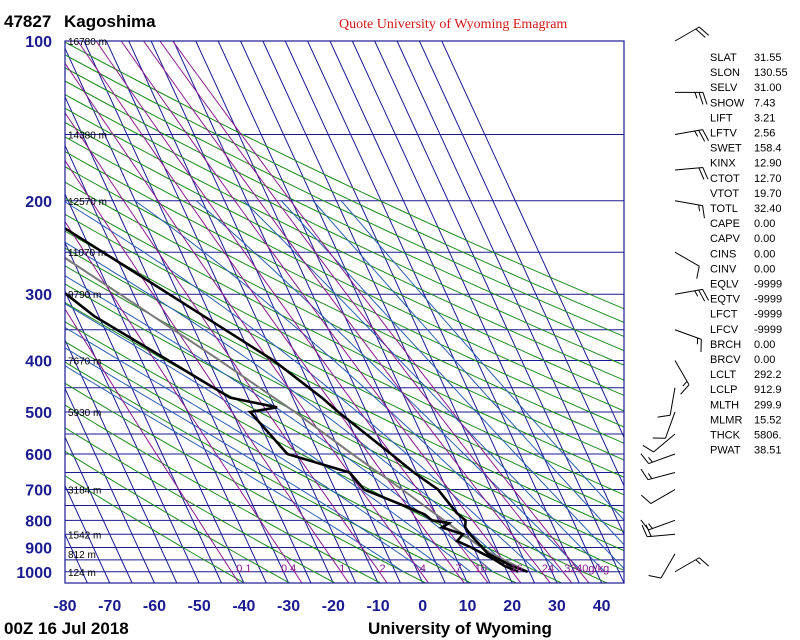  Describe the element at coordinates (725, 345) in the screenshot. I see `index-name: BRCH` at that location.